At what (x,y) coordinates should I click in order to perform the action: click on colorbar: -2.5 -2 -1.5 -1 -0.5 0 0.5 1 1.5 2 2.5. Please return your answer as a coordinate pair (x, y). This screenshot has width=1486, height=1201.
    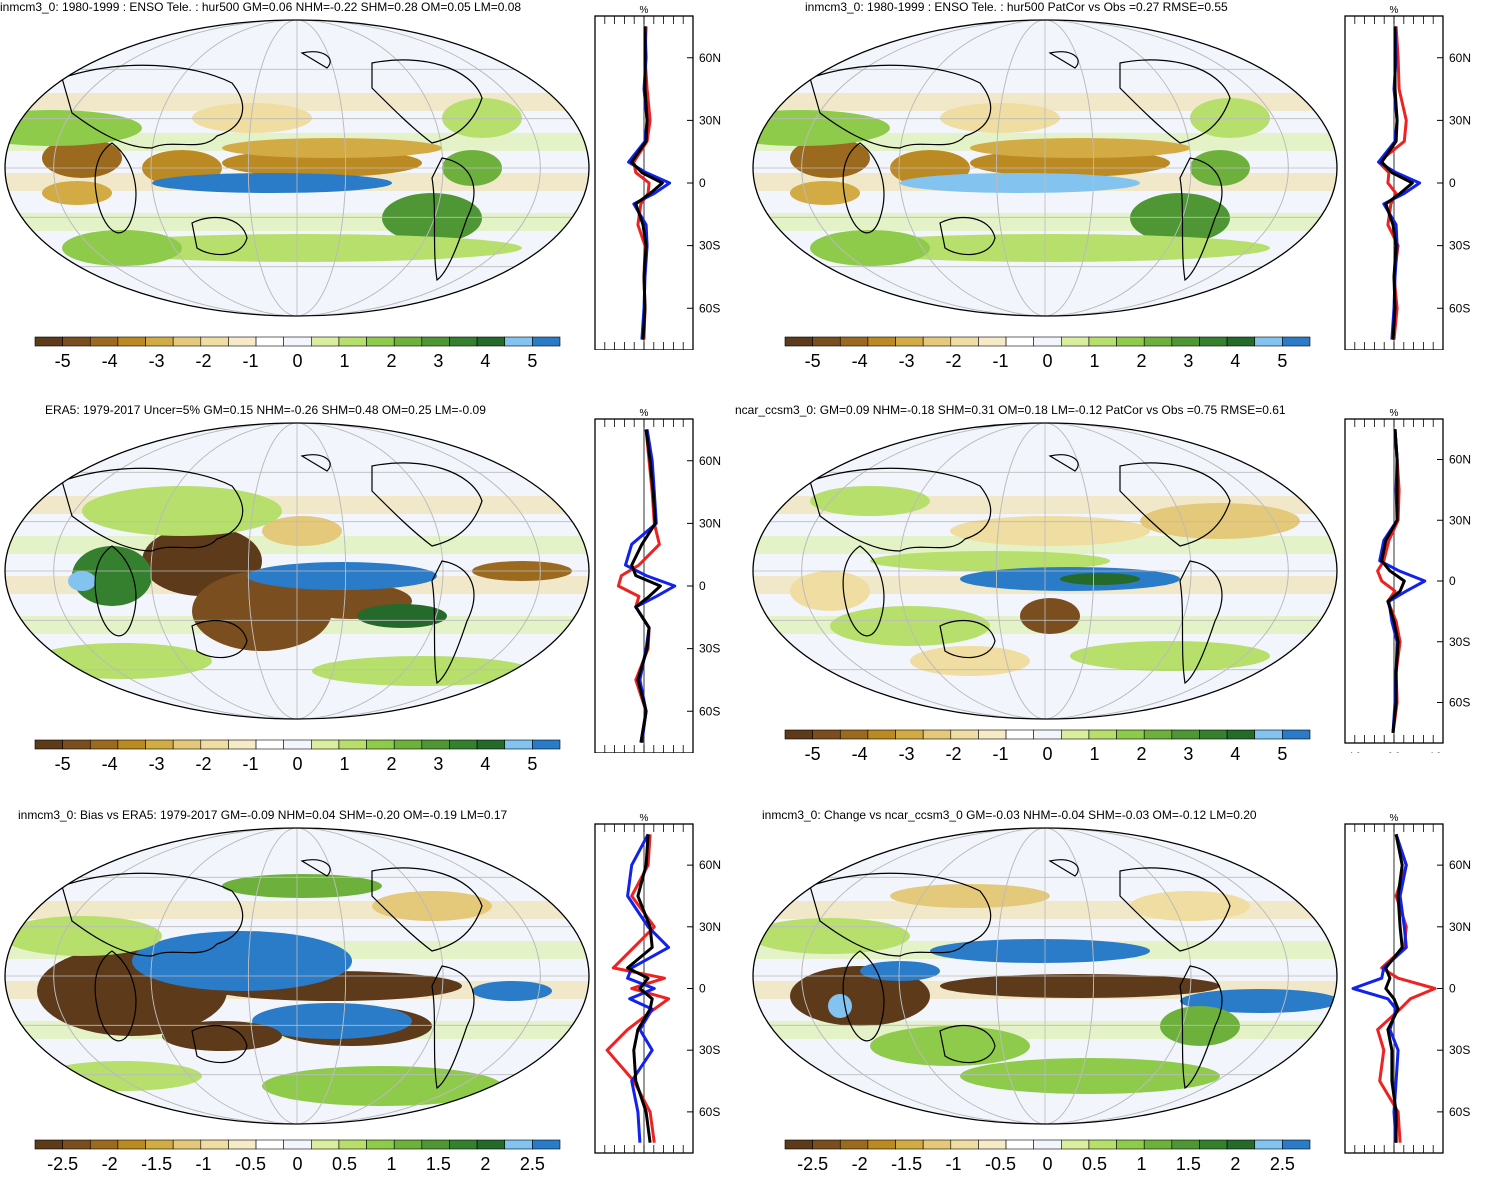
    Looking at the image, I should click on (297, 1156).